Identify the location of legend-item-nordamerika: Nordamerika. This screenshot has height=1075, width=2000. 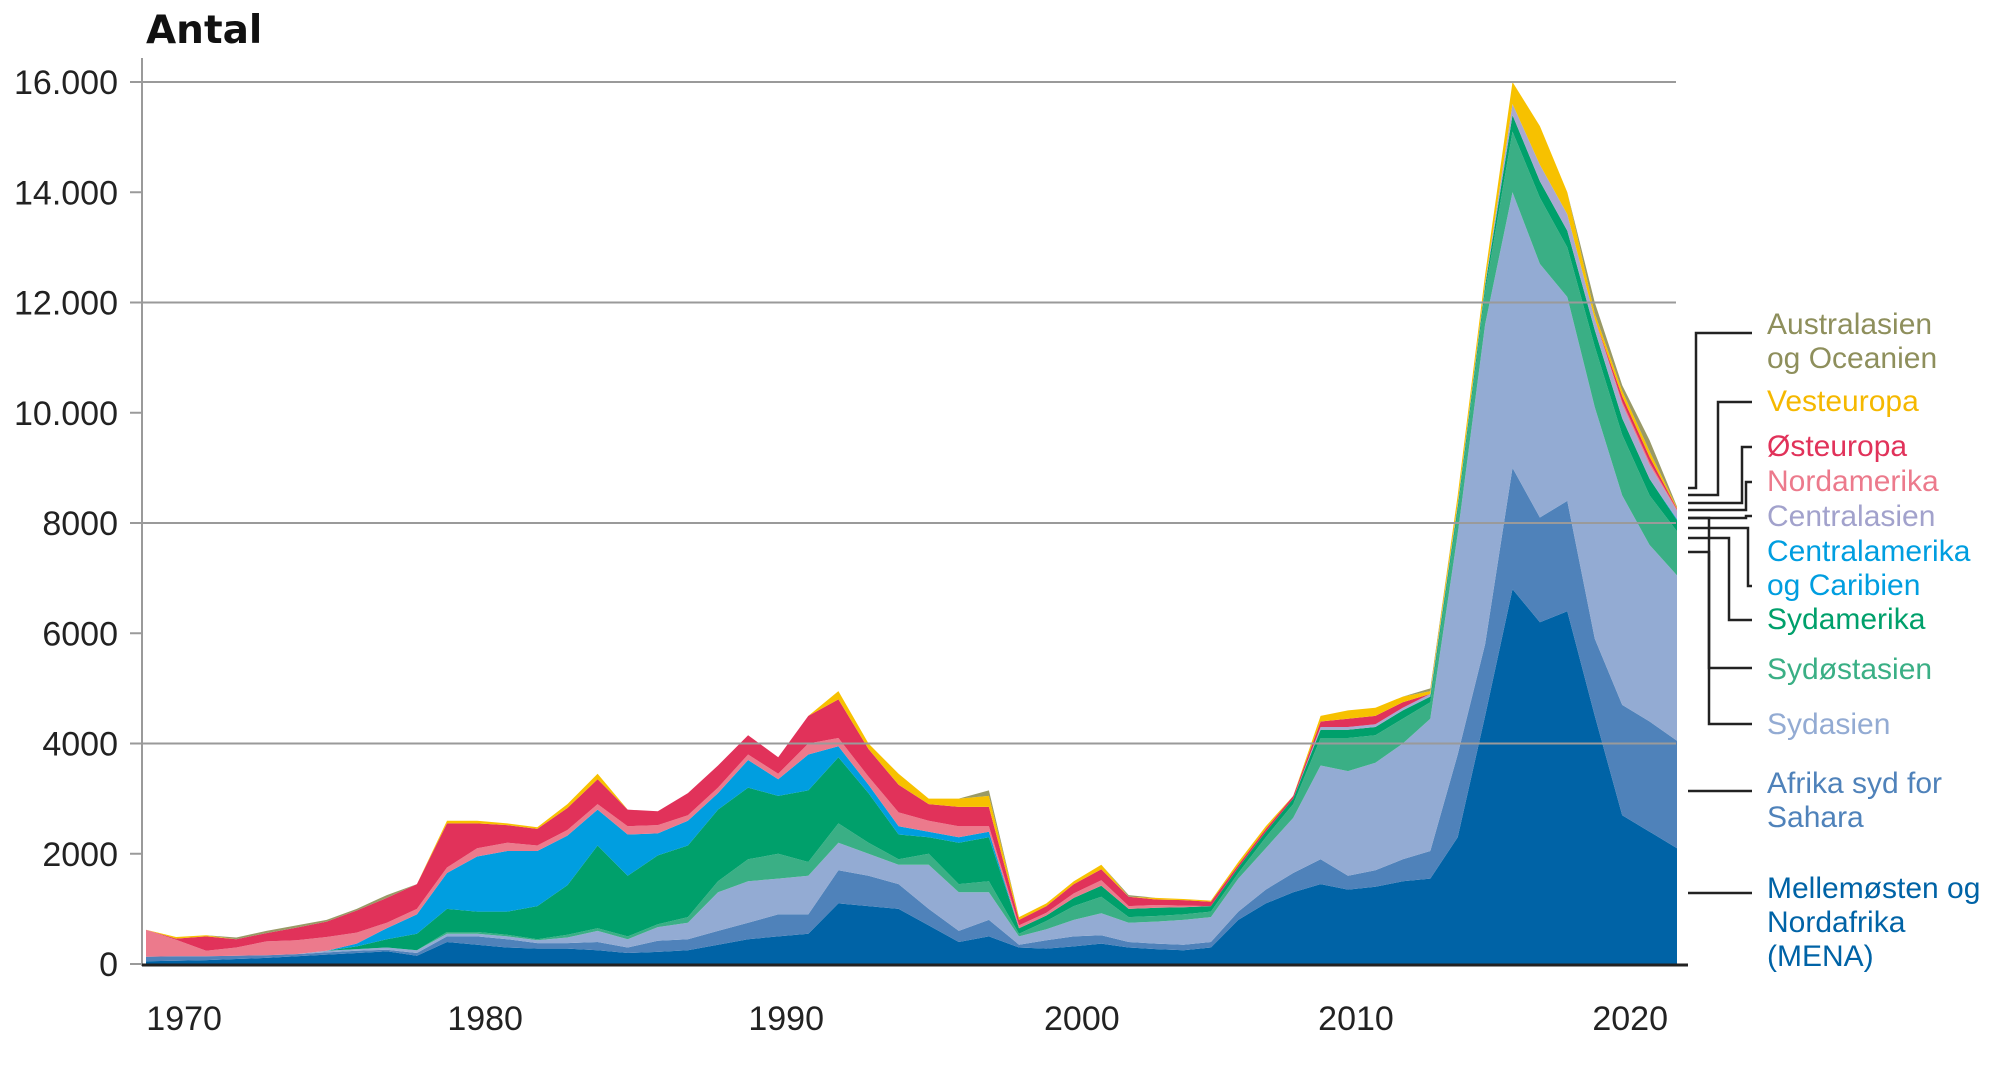
(1853, 482).